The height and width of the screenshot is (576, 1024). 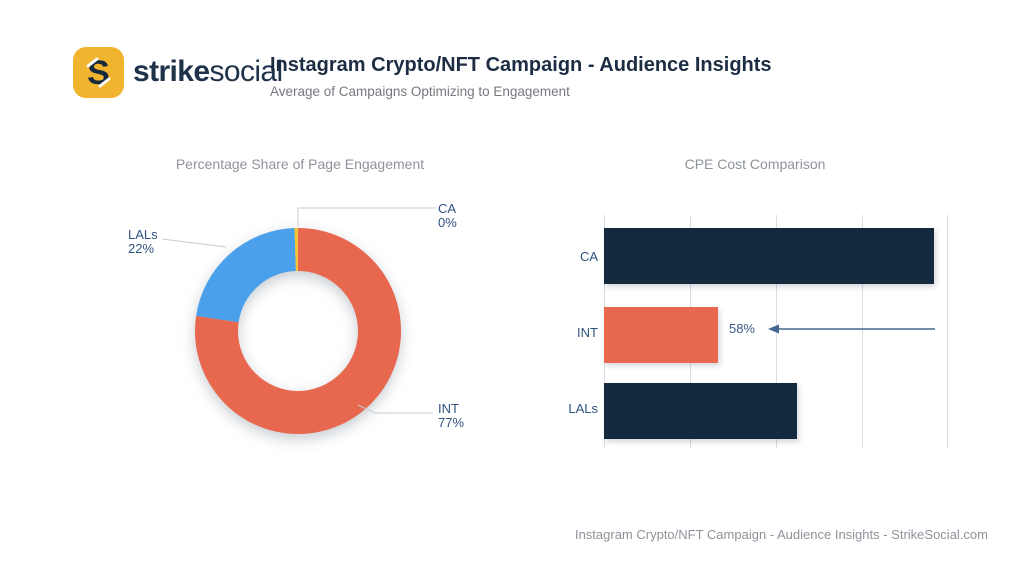 I want to click on slice-label-int-name: INT, so click(x=448, y=408).